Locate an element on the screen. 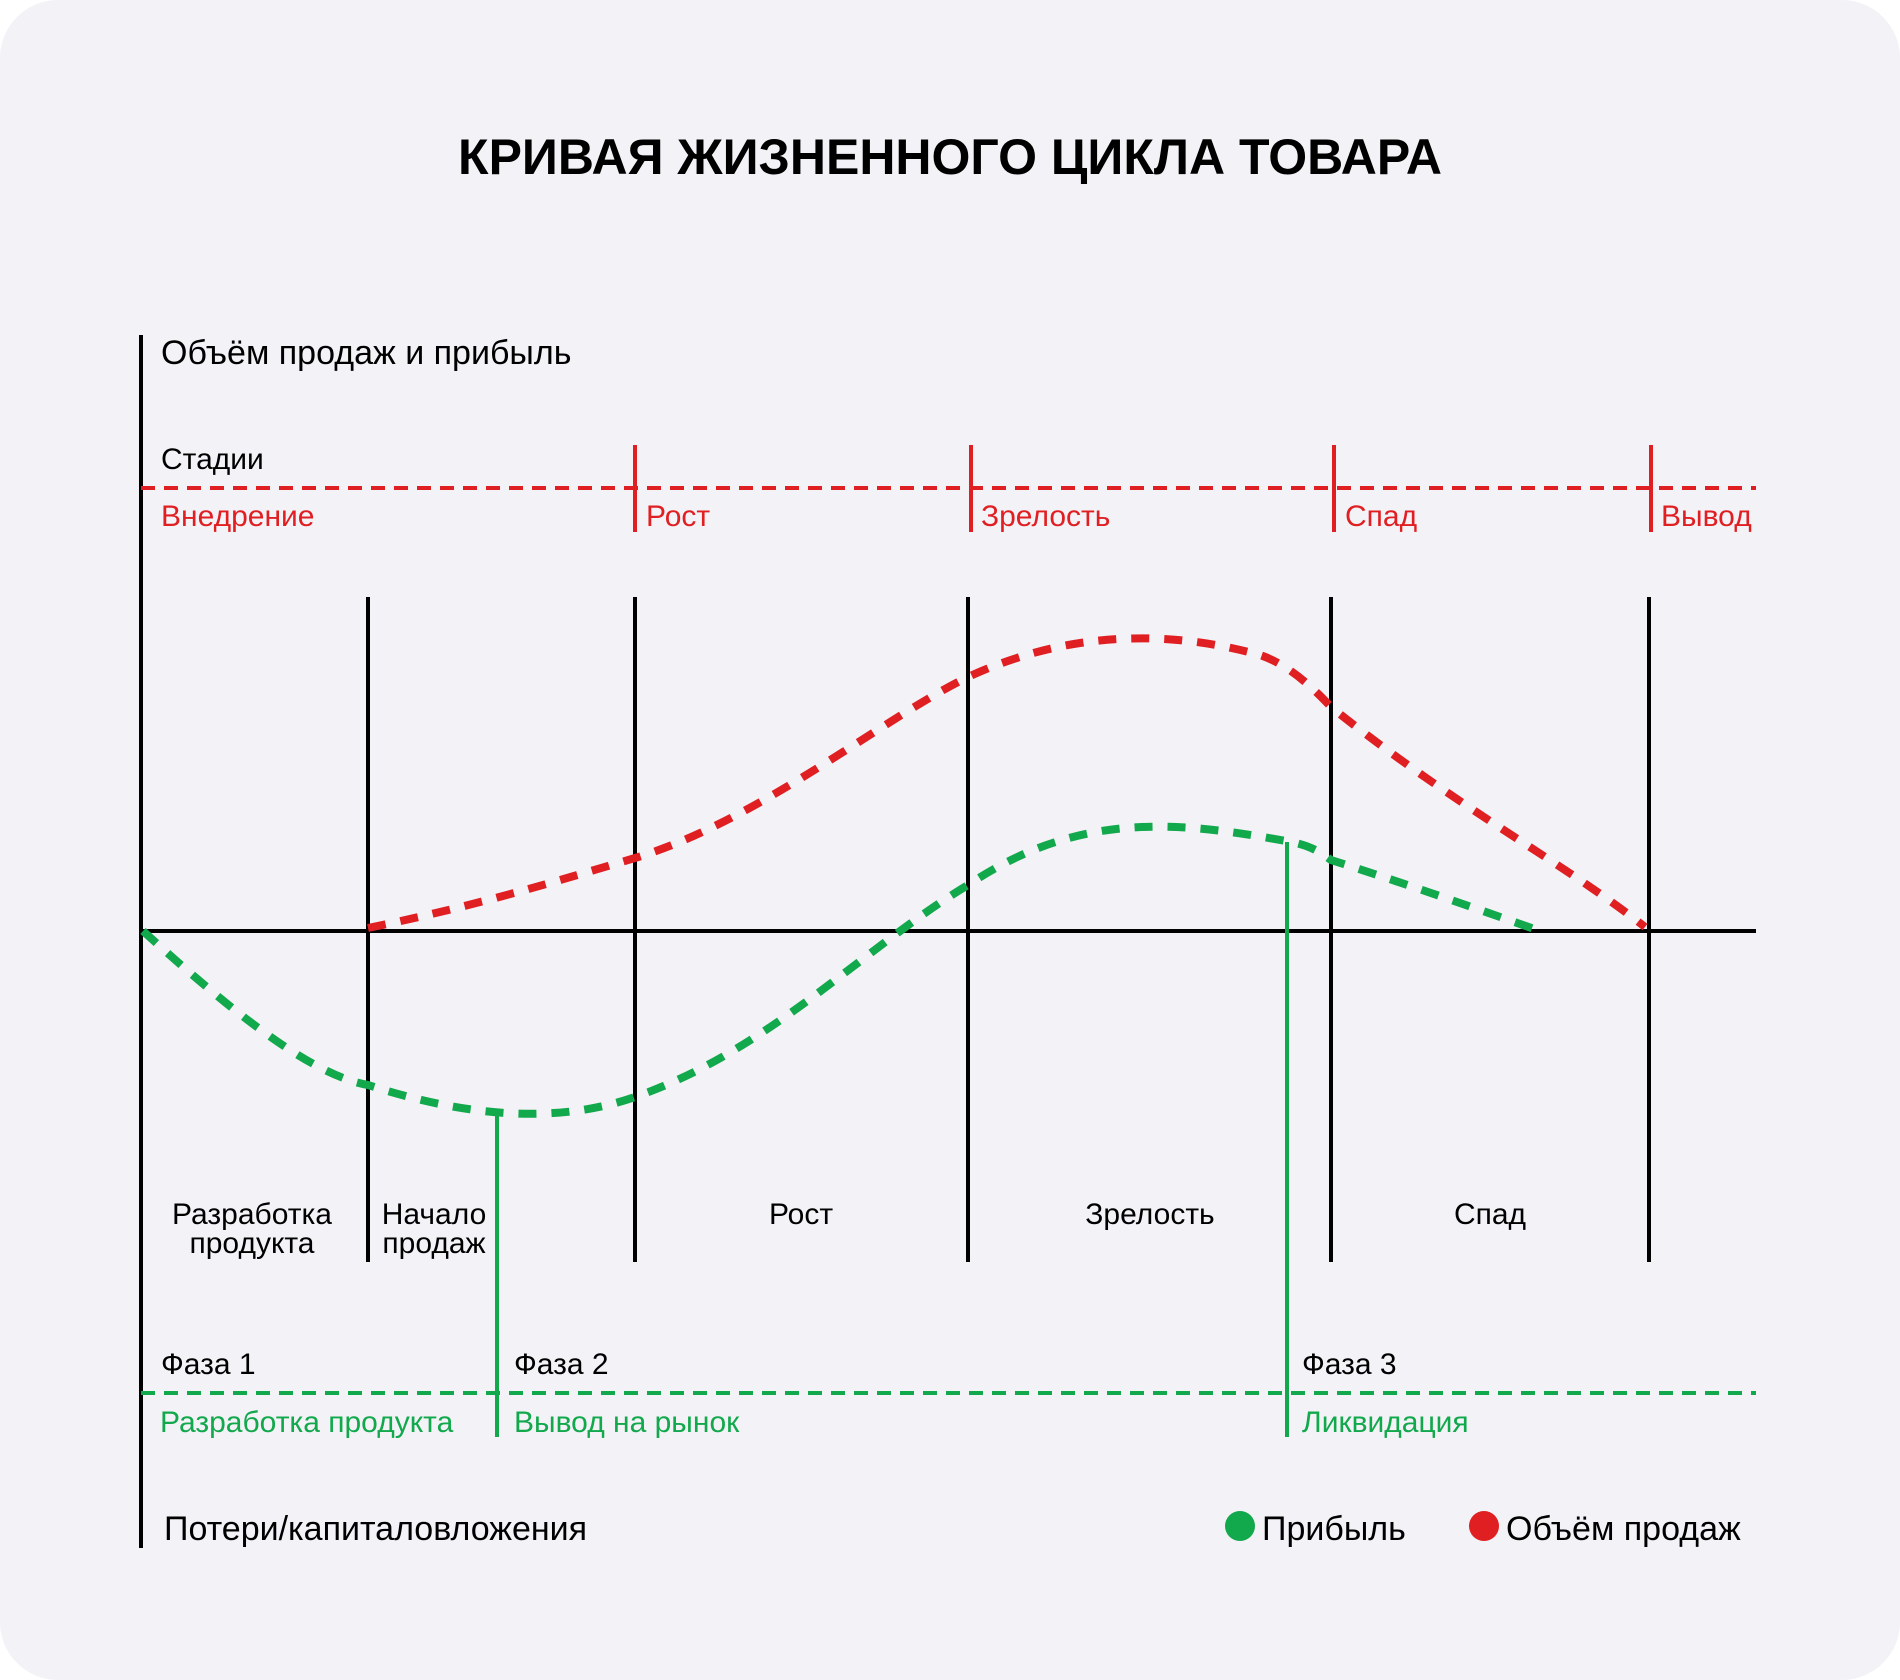 The width and height of the screenshot is (1900, 1680). diagram-title: КРИВАЯ ЖИЗНЕННОГО ЦИКЛА ТОВАРА is located at coordinates (950, 157).